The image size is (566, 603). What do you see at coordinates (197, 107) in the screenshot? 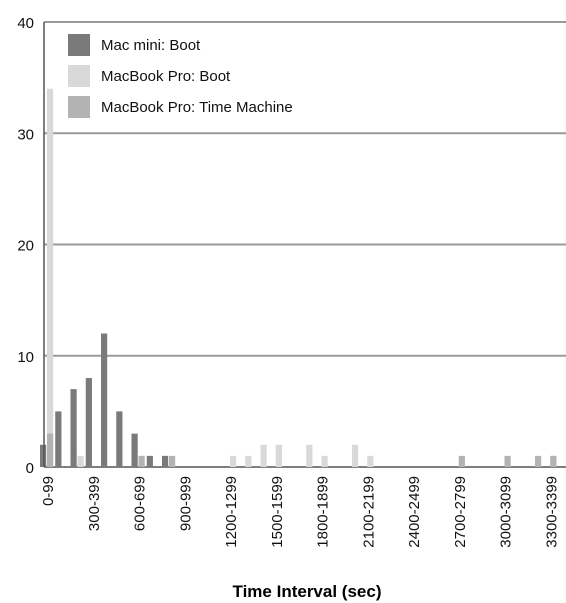
I see `legend-label-3: MacBook Pro: Time Machine` at bounding box center [197, 107].